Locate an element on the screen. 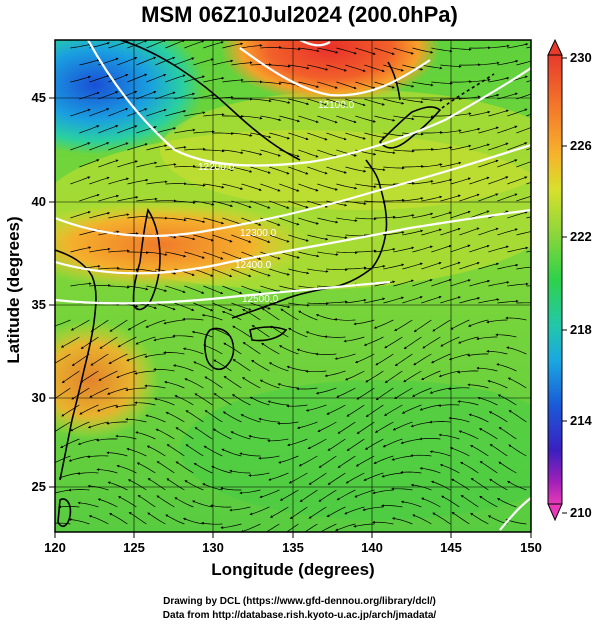 Image resolution: width=599 pixels, height=625 pixels. contour-label-4: 12500.0 is located at coordinates (260, 299).